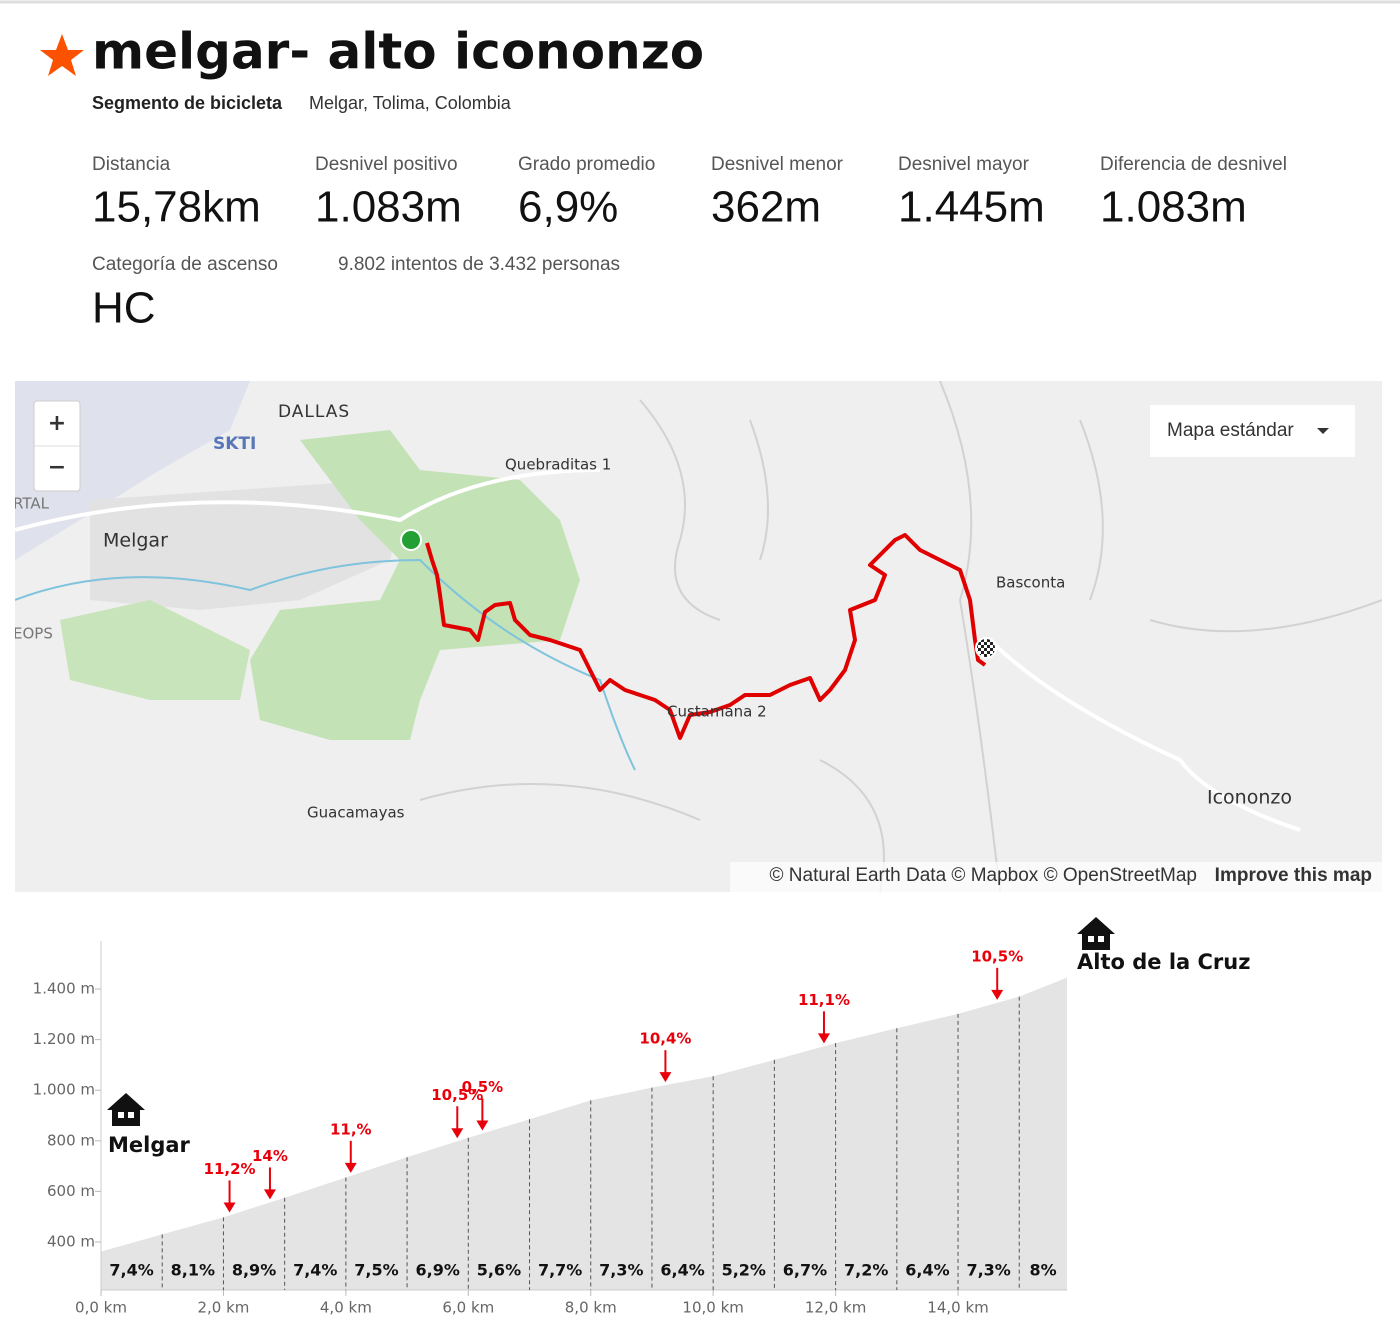 The image size is (1400, 1329). Describe the element at coordinates (31, 504) in the screenshot. I see `place-label: RTAL` at that location.